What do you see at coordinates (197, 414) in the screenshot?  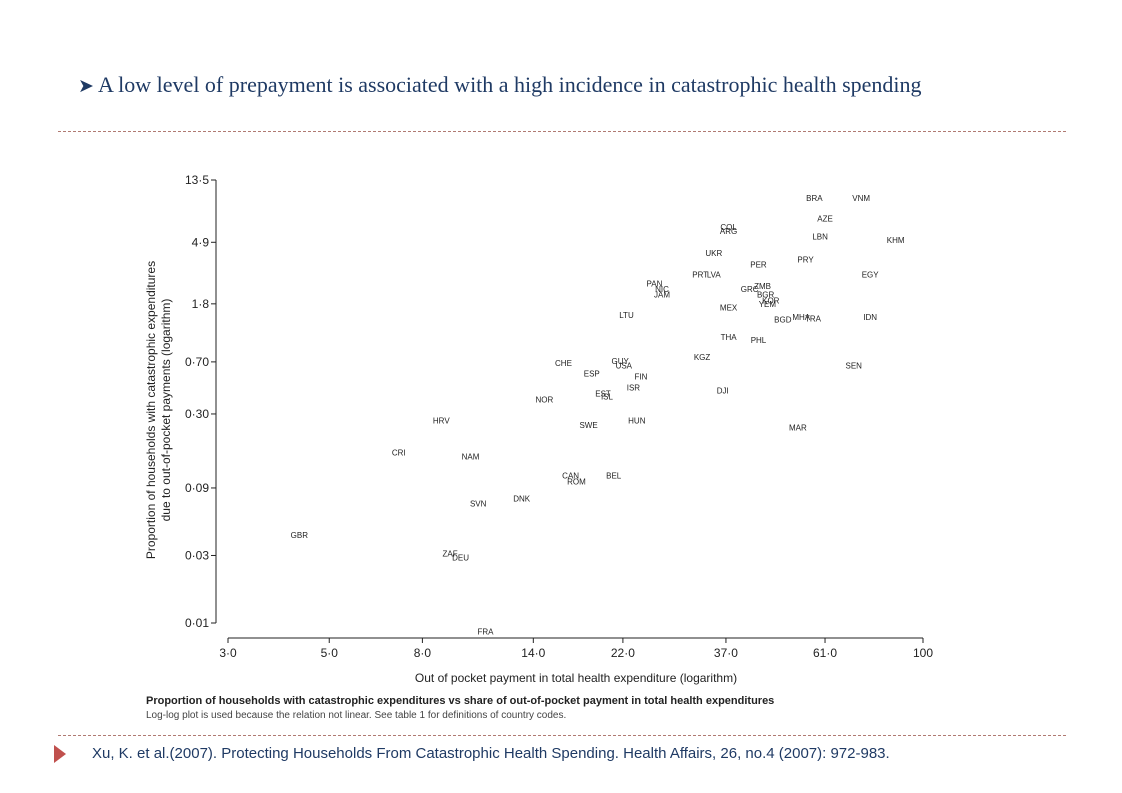 I see `y-tick-label: 0·30` at bounding box center [197, 414].